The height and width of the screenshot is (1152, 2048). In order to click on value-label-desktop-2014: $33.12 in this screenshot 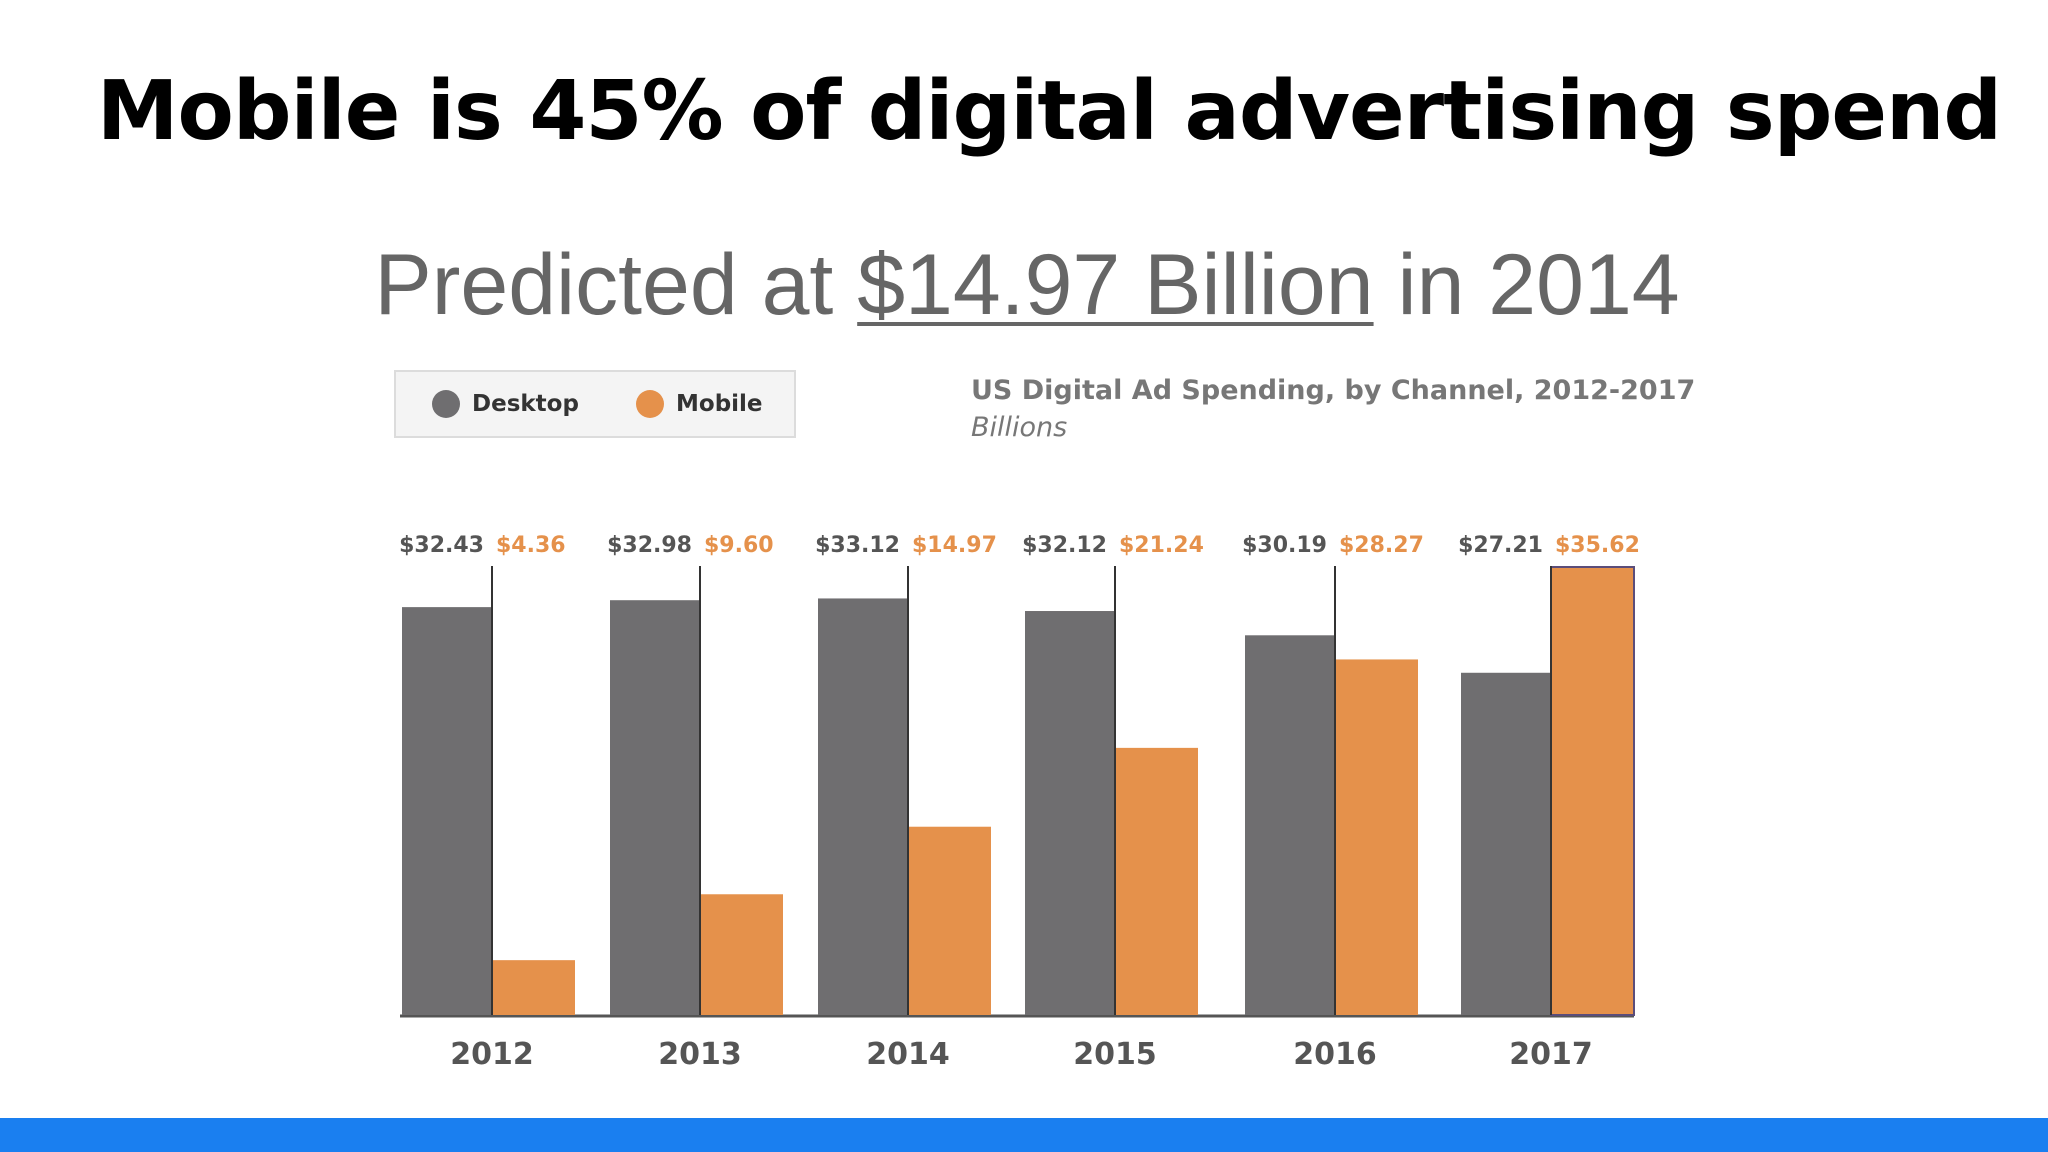, I will do `click(857, 545)`.